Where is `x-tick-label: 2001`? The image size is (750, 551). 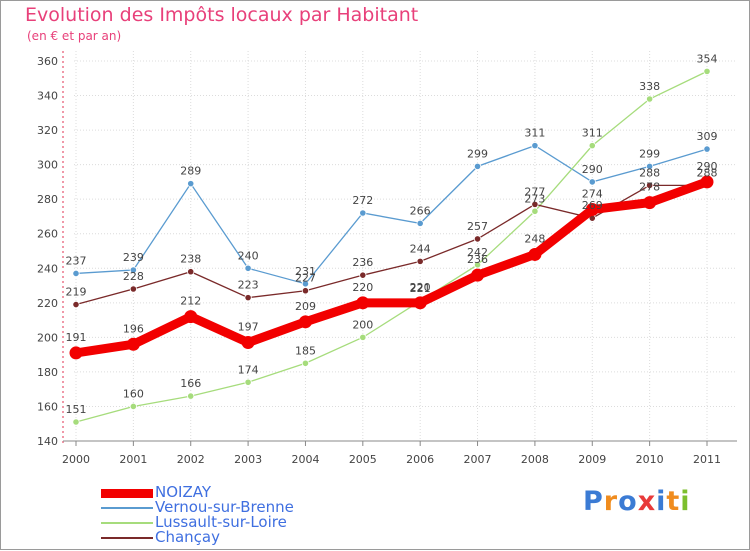
x-tick-label: 2001 is located at coordinates (133, 459).